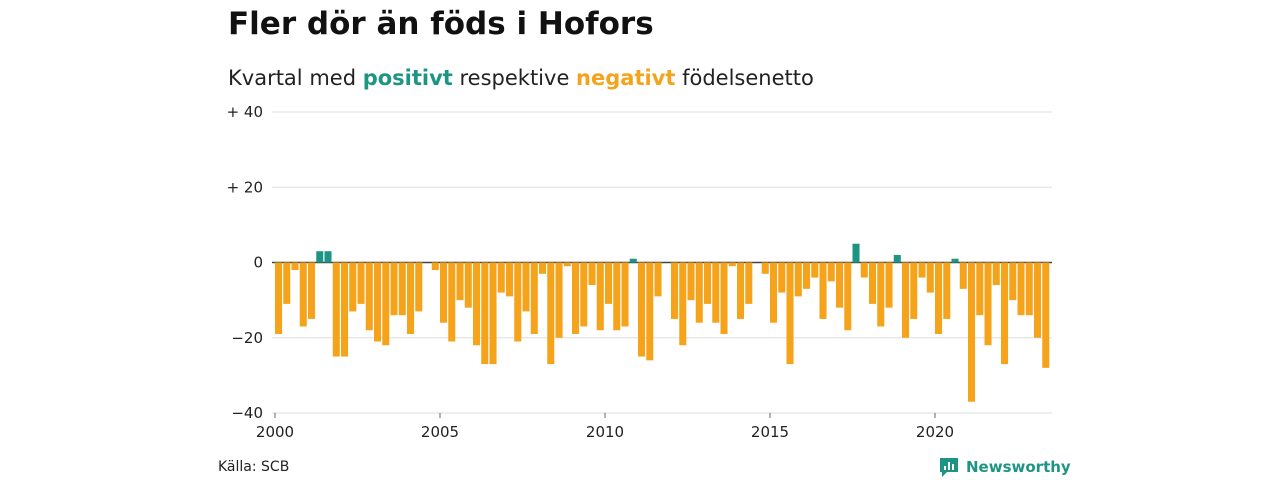 The width and height of the screenshot is (1280, 480). What do you see at coordinates (744, 78) in the screenshot?
I see `subtitle-post: födelsenetto` at bounding box center [744, 78].